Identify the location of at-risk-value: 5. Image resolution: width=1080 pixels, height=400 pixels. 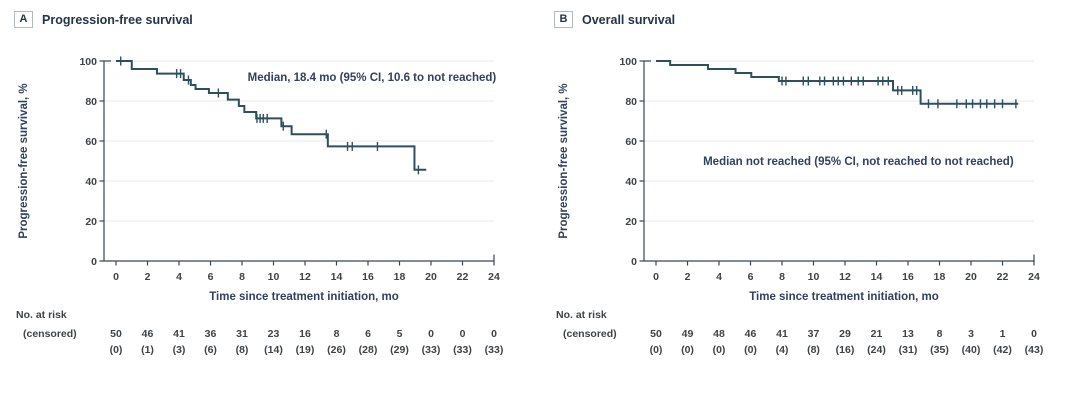
(400, 334).